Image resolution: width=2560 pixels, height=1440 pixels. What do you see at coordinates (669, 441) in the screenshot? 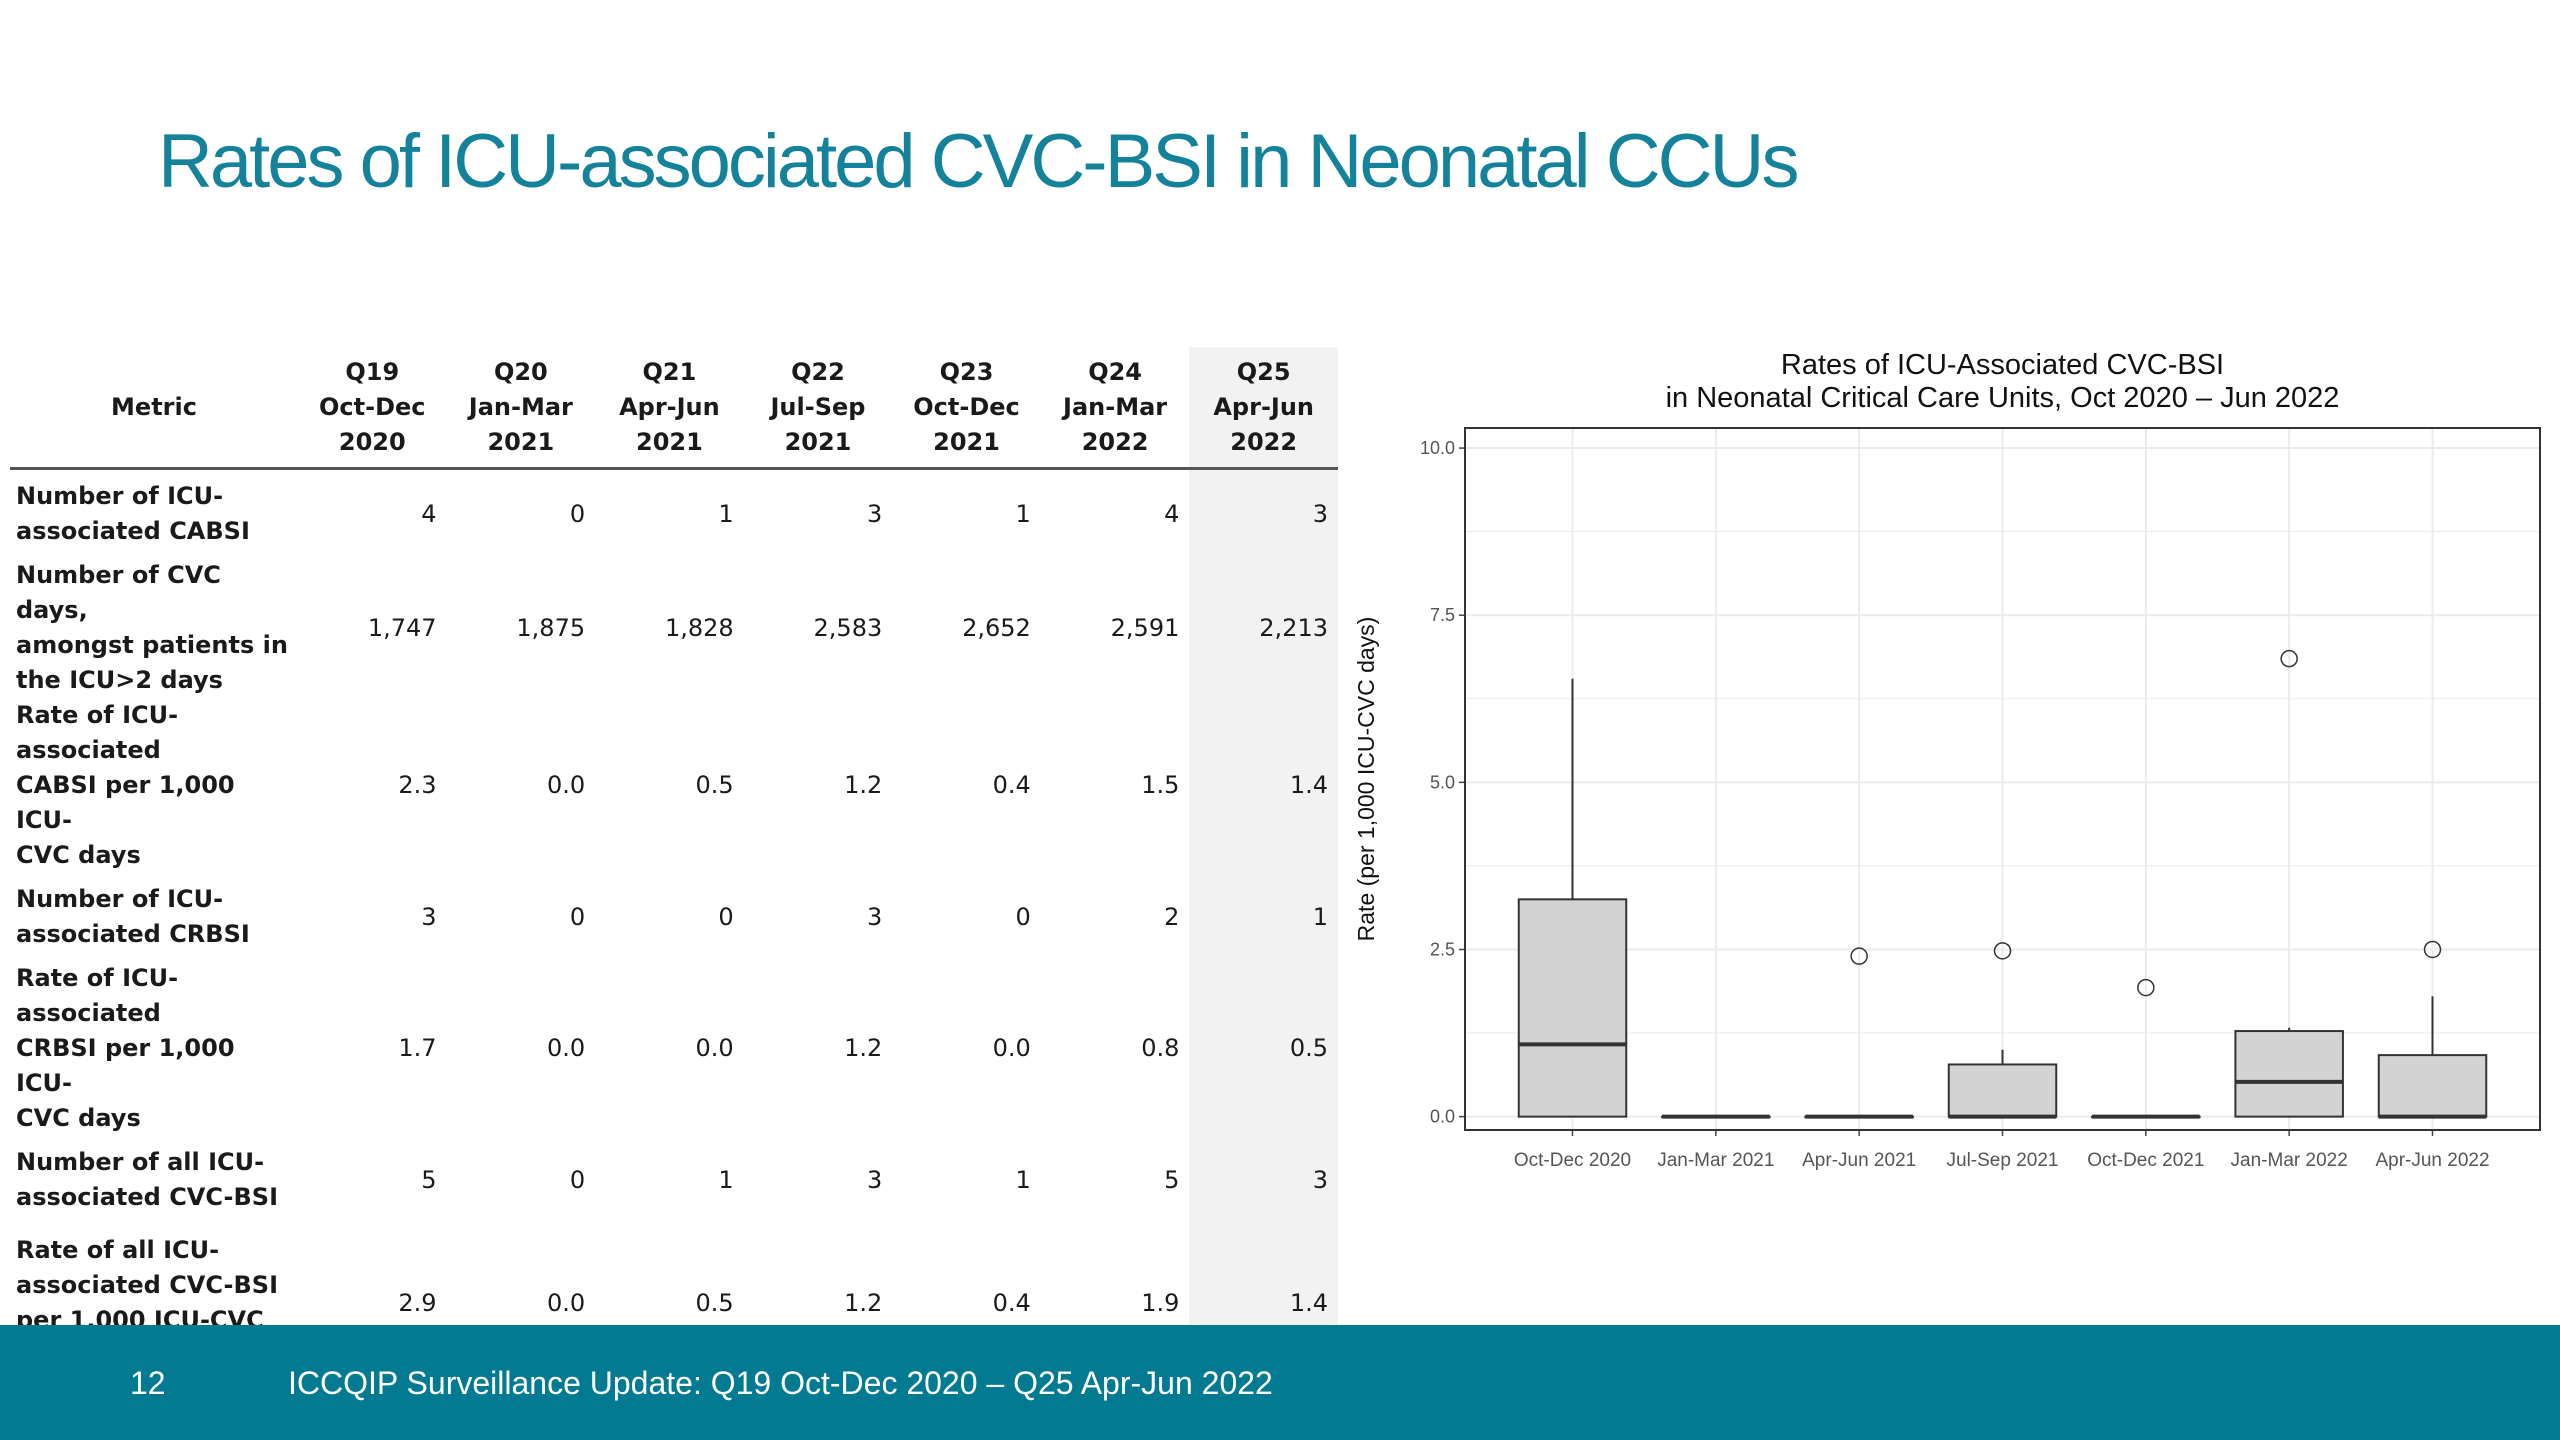
I see `header-line: 2021` at bounding box center [669, 441].